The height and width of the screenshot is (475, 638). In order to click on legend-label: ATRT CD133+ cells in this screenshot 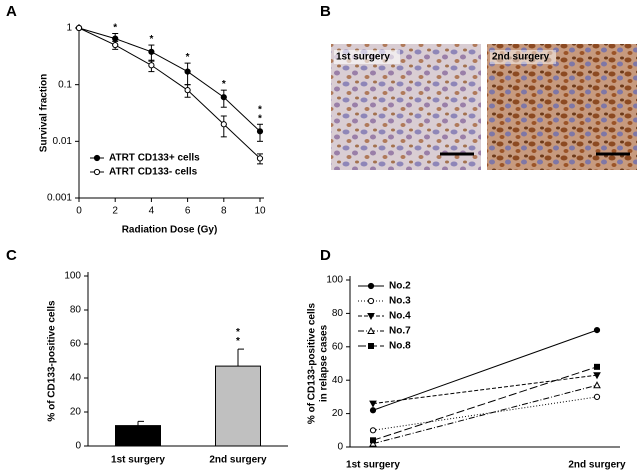, I will do `click(154, 158)`.